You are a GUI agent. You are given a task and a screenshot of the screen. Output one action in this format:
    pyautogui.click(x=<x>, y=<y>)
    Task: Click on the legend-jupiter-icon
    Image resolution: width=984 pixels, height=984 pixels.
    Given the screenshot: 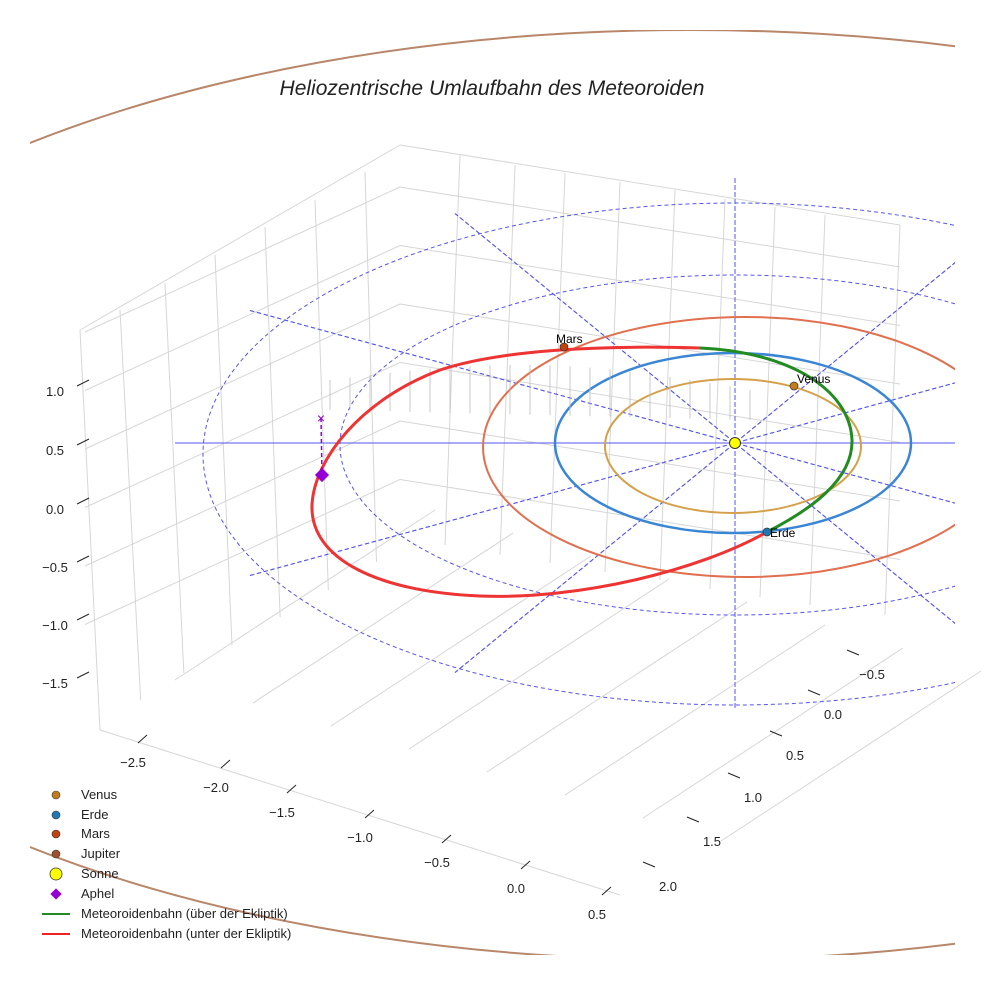 What is the action you would take?
    pyautogui.click(x=56, y=854)
    